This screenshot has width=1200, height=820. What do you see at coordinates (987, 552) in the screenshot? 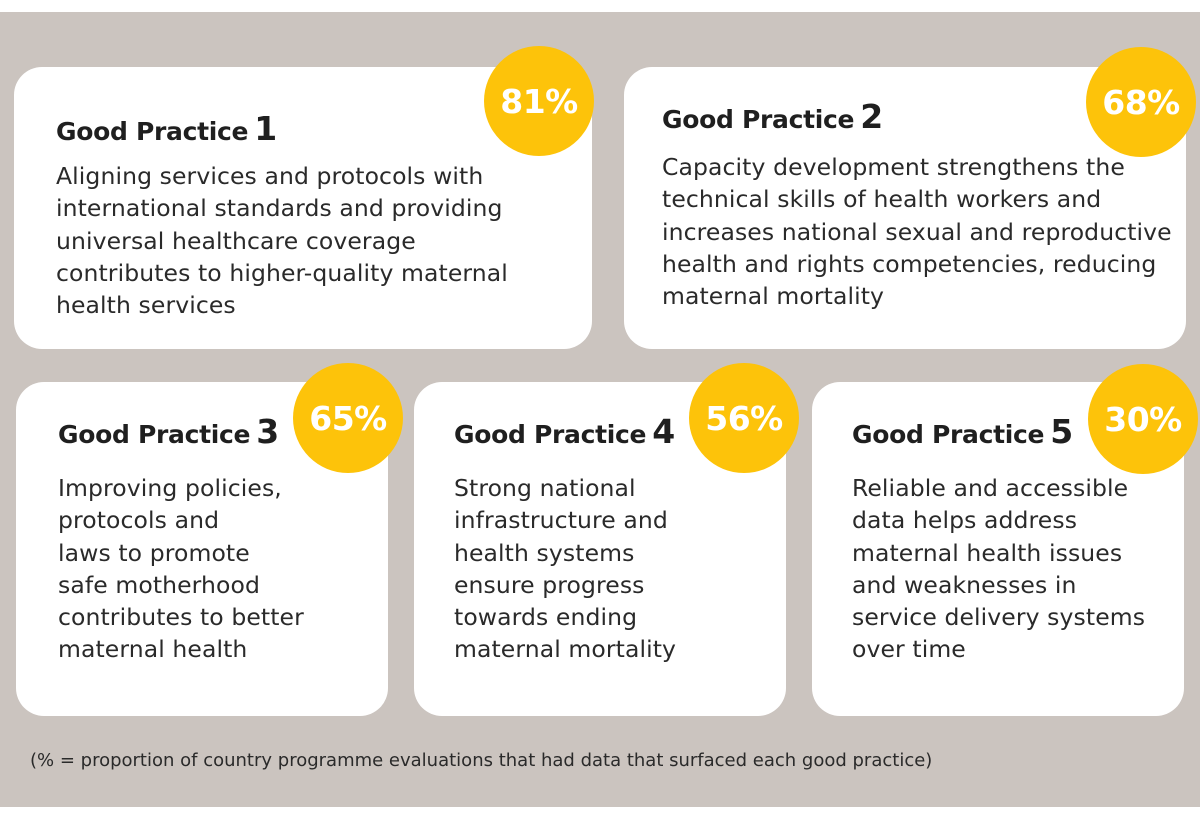
I see `description-line: maternal health issues` at bounding box center [987, 552].